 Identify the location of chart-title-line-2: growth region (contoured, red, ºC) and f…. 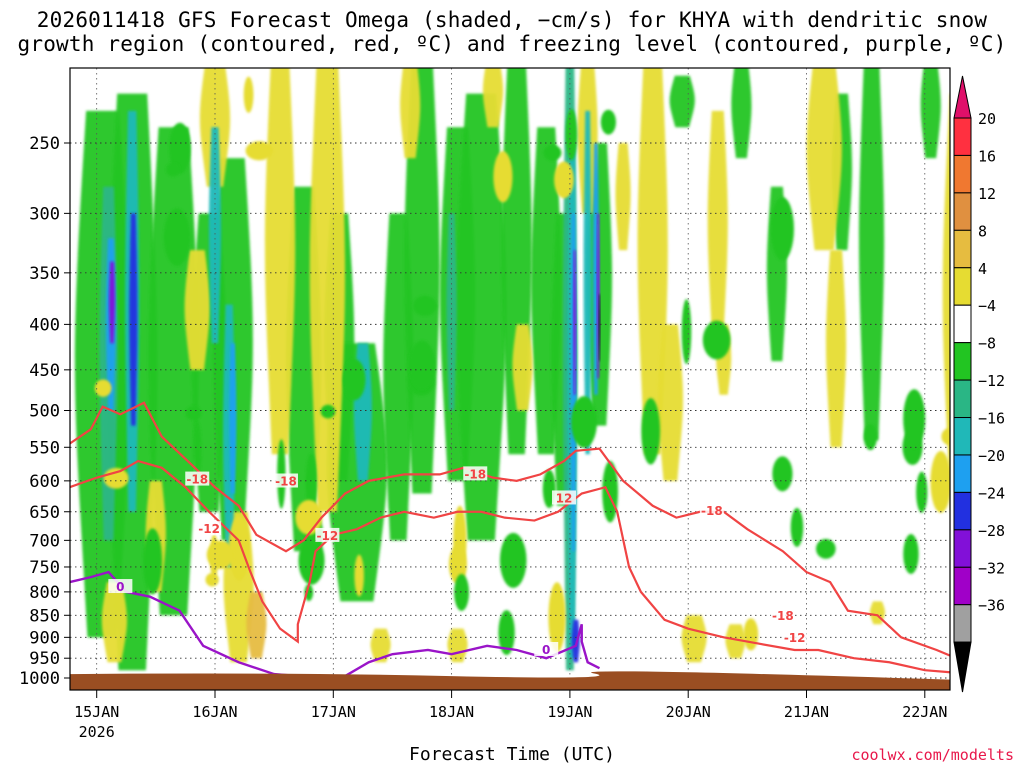
(512, 44).